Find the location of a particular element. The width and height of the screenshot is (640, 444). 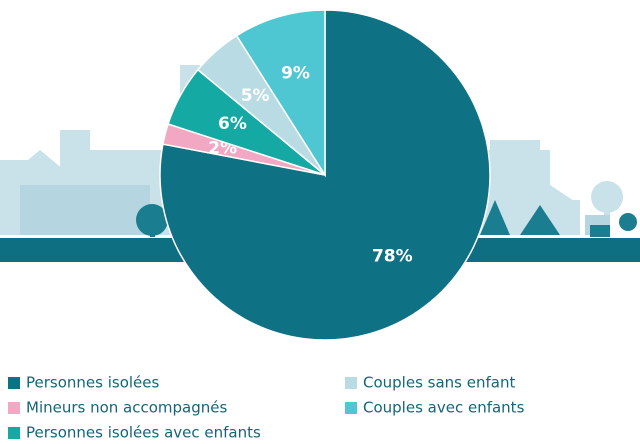

legend-label: Couples sans enfant is located at coordinates (439, 383).